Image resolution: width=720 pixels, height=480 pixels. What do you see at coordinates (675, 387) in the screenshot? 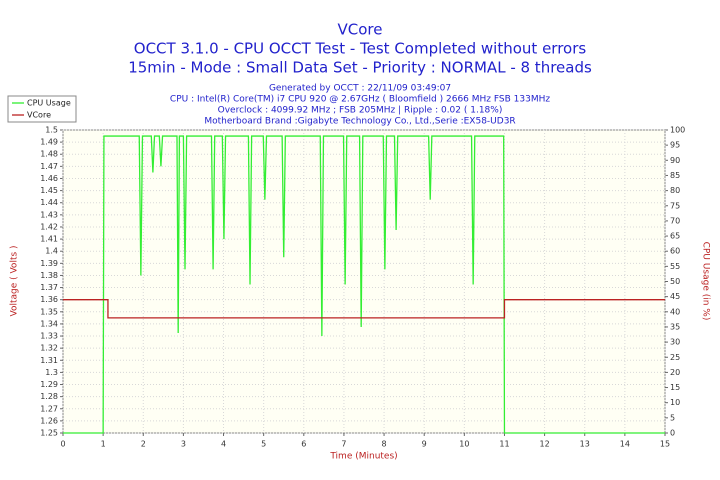
I see `y2-tick-label: 15` at bounding box center [675, 387].